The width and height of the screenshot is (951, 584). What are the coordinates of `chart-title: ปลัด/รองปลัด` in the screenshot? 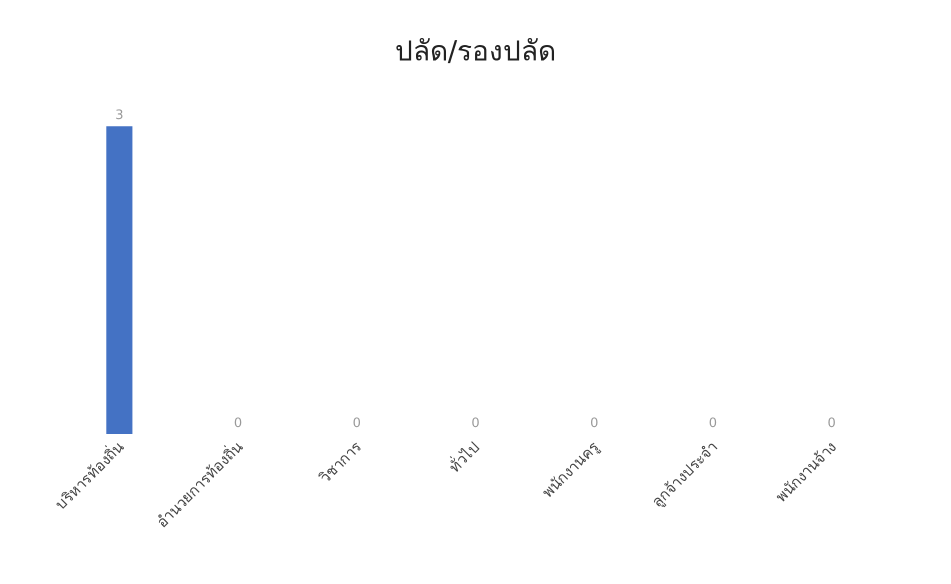 It's located at (475, 51).